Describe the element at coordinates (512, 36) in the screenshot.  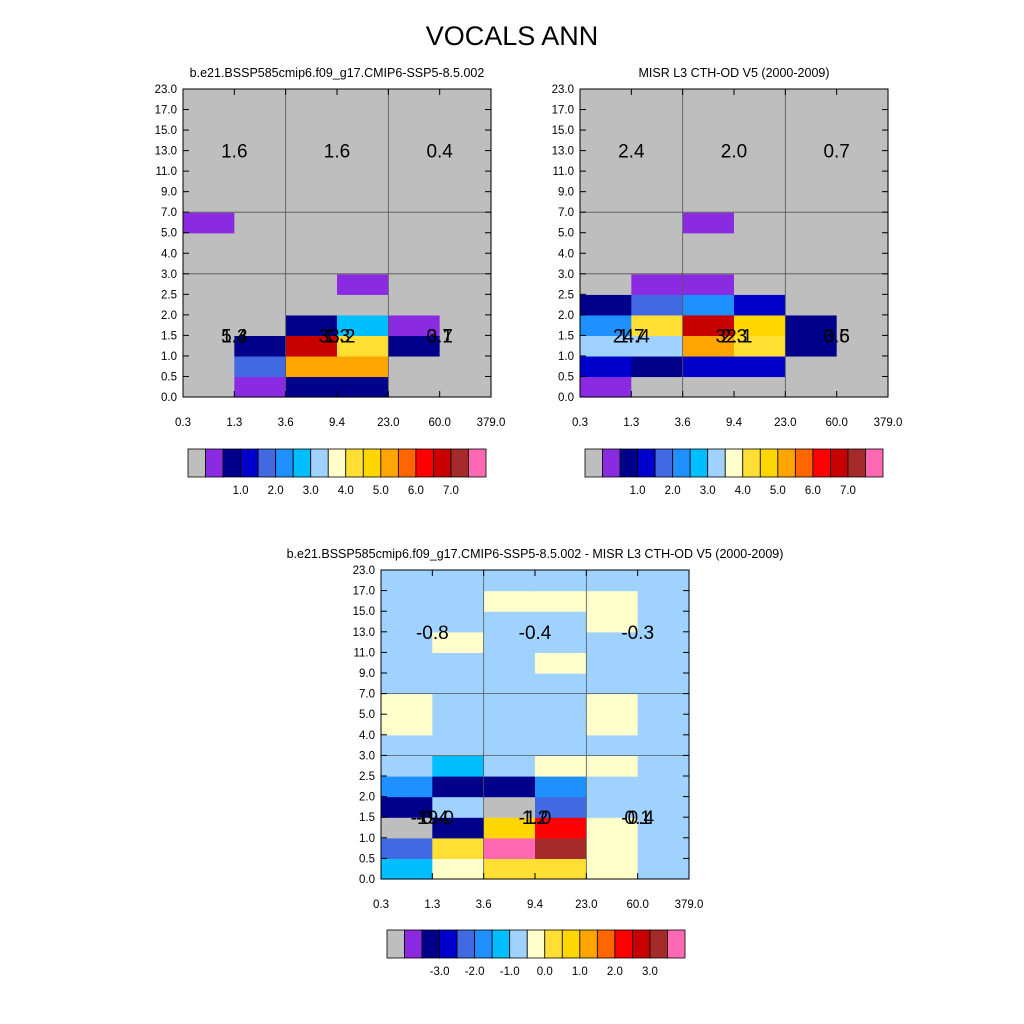
I see `main-title: VOCALS ANN` at that location.